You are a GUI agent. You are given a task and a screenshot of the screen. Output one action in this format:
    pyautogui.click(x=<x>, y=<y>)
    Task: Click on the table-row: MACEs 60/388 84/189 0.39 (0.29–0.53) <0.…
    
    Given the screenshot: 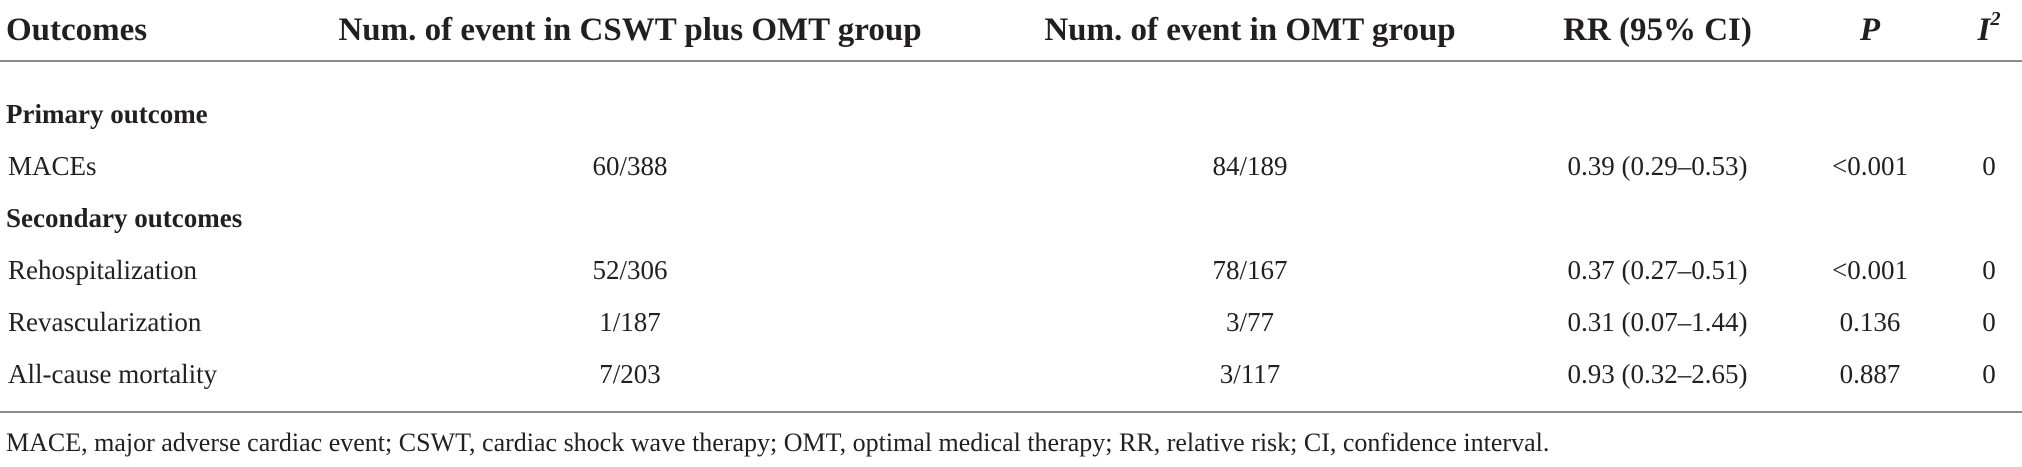 What is the action you would take?
    pyautogui.click(x=1011, y=166)
    